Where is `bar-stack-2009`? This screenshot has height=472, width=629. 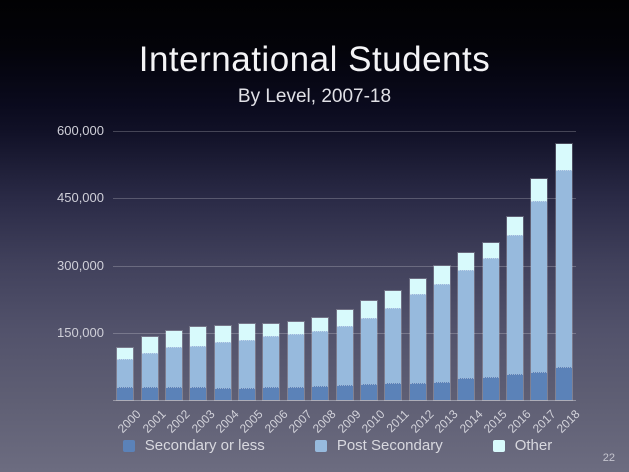
bar-stack-2009 is located at coordinates (344, 355).